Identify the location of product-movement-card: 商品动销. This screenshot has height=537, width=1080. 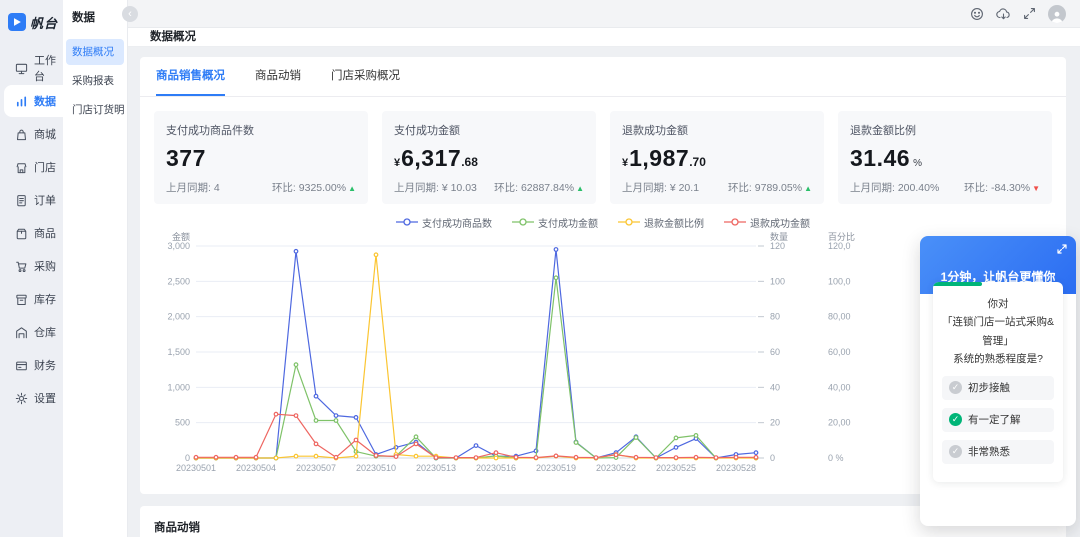
(603, 521).